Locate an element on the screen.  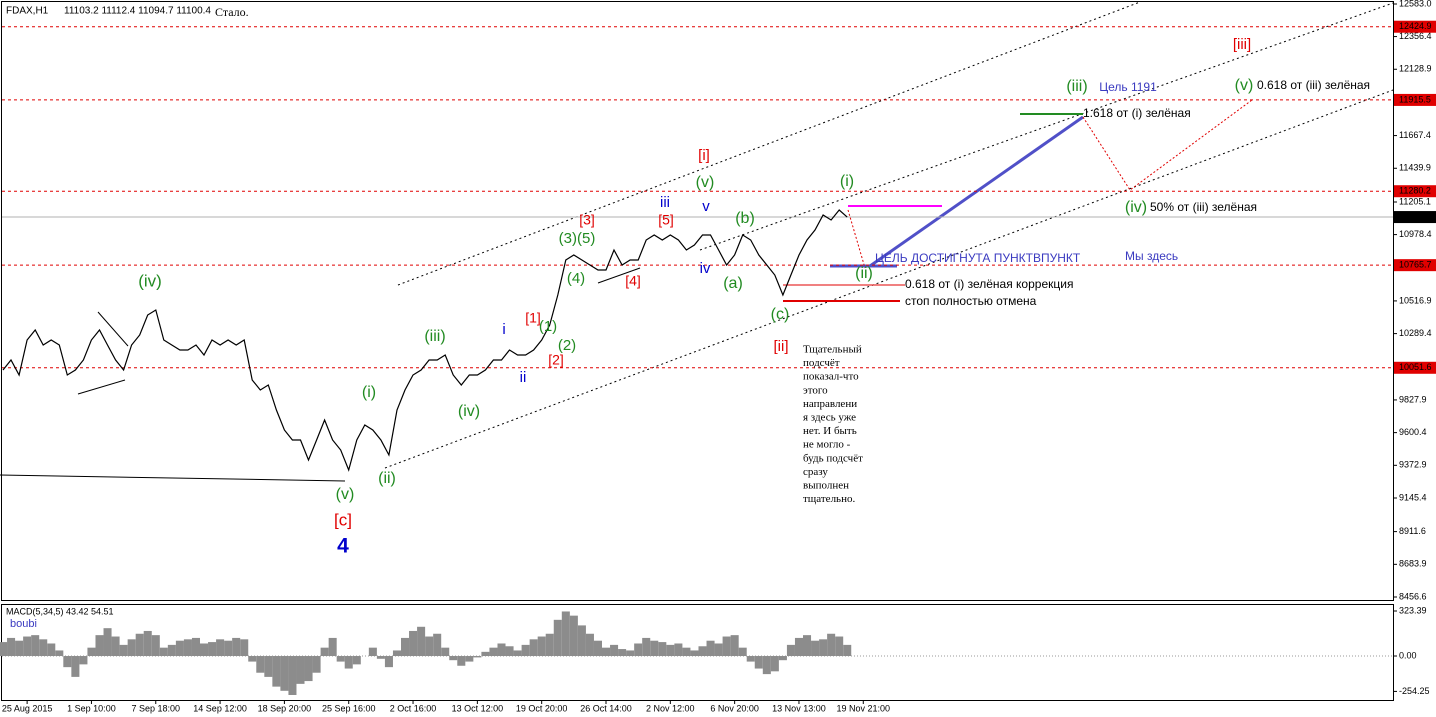
x-tick-label: 25 Aug 2015 is located at coordinates (27, 708).